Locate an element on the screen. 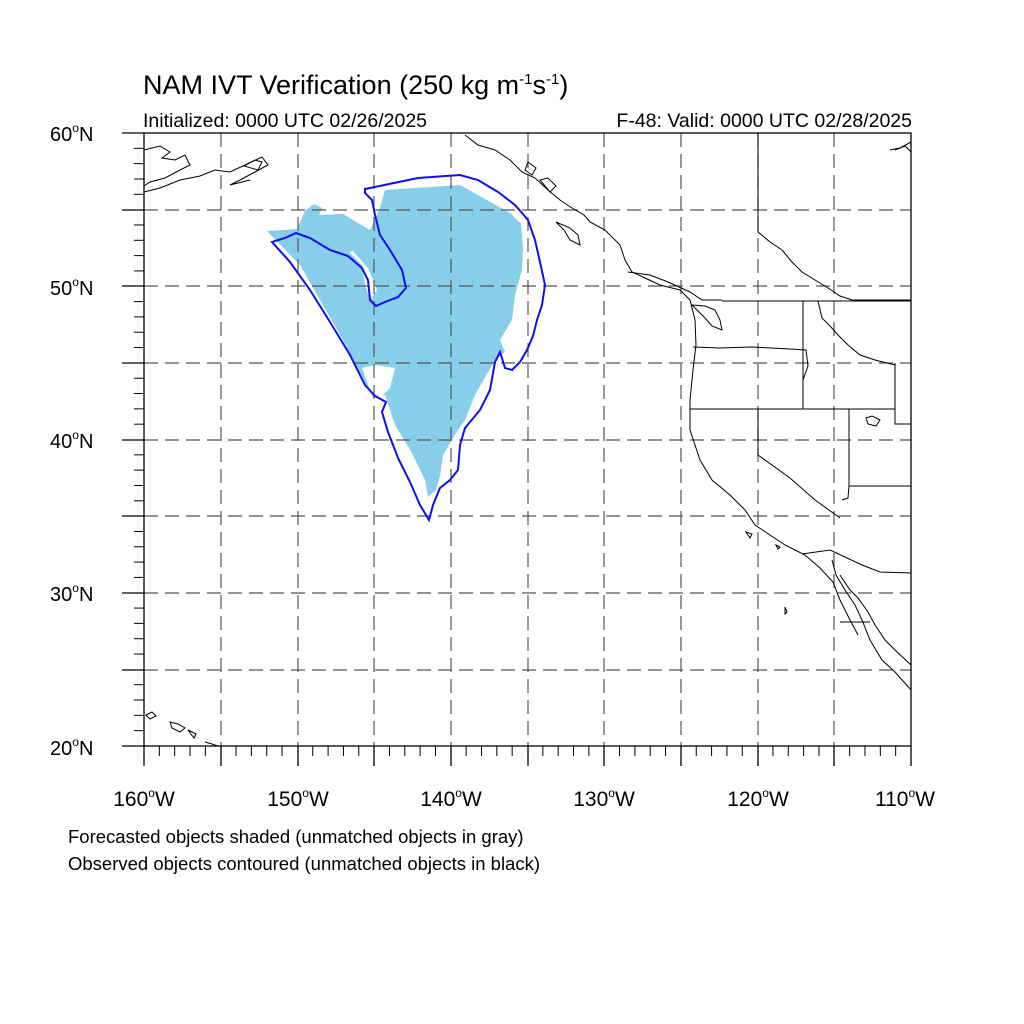 This screenshot has height=1024, width=1024. forecast-object-shaded is located at coordinates (395, 341).